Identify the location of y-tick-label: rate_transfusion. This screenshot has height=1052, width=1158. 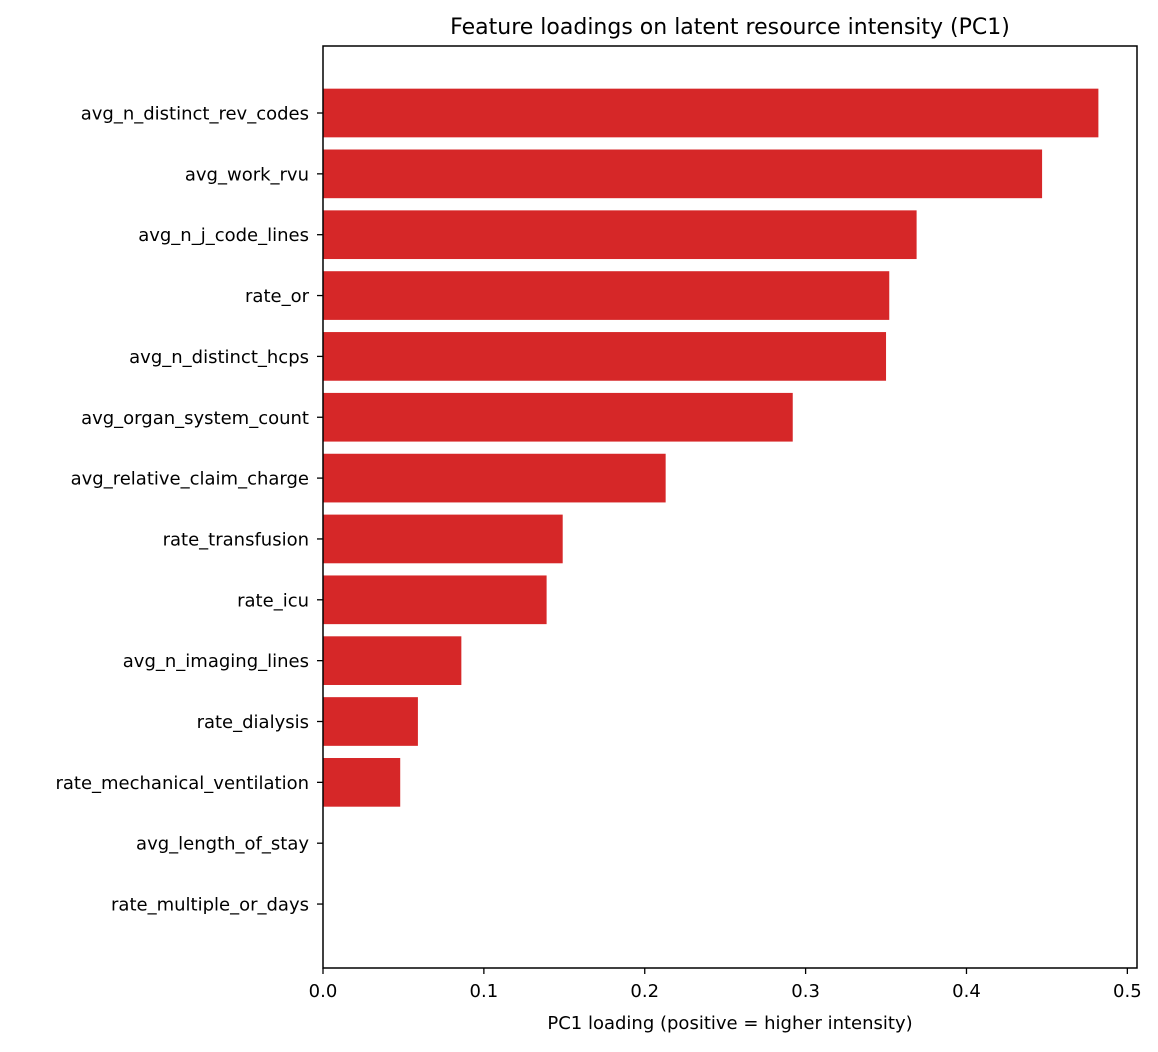
(236, 539).